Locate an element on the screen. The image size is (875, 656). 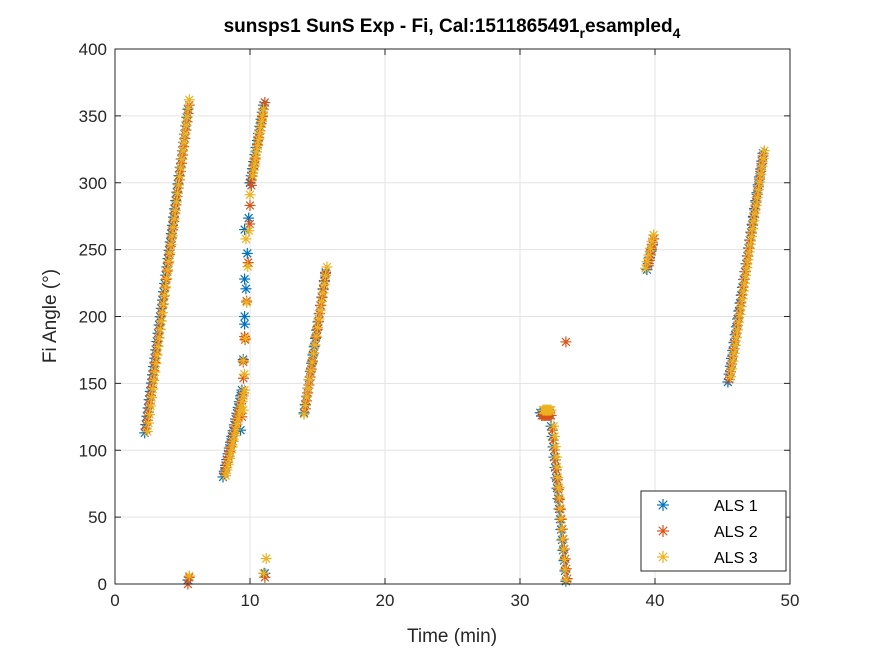
x-tick-label: 20 is located at coordinates (385, 600).